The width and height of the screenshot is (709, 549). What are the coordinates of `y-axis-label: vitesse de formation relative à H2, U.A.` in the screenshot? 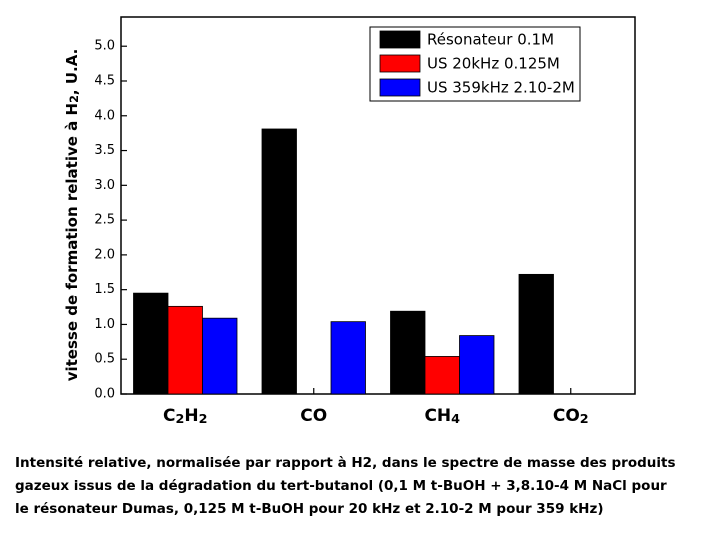 It's located at (72, 215).